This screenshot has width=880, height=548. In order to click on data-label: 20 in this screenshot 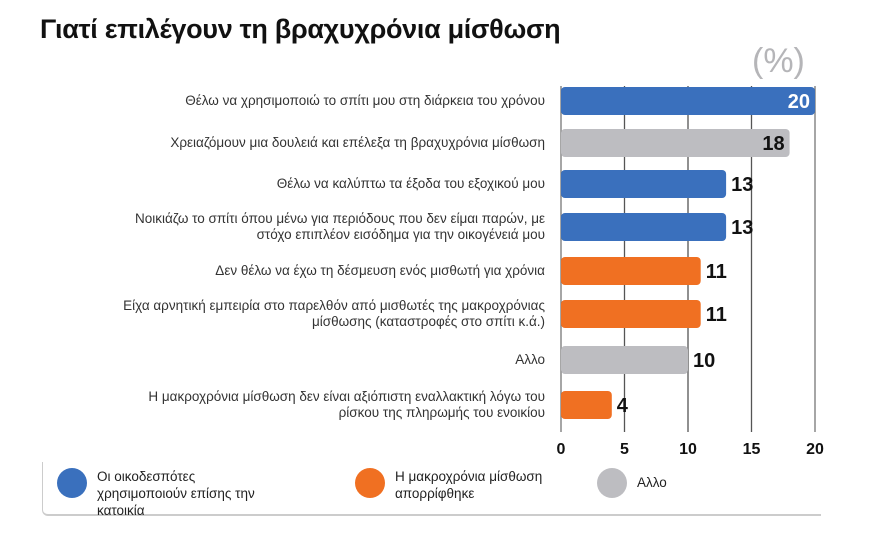, I will do `click(799, 102)`.